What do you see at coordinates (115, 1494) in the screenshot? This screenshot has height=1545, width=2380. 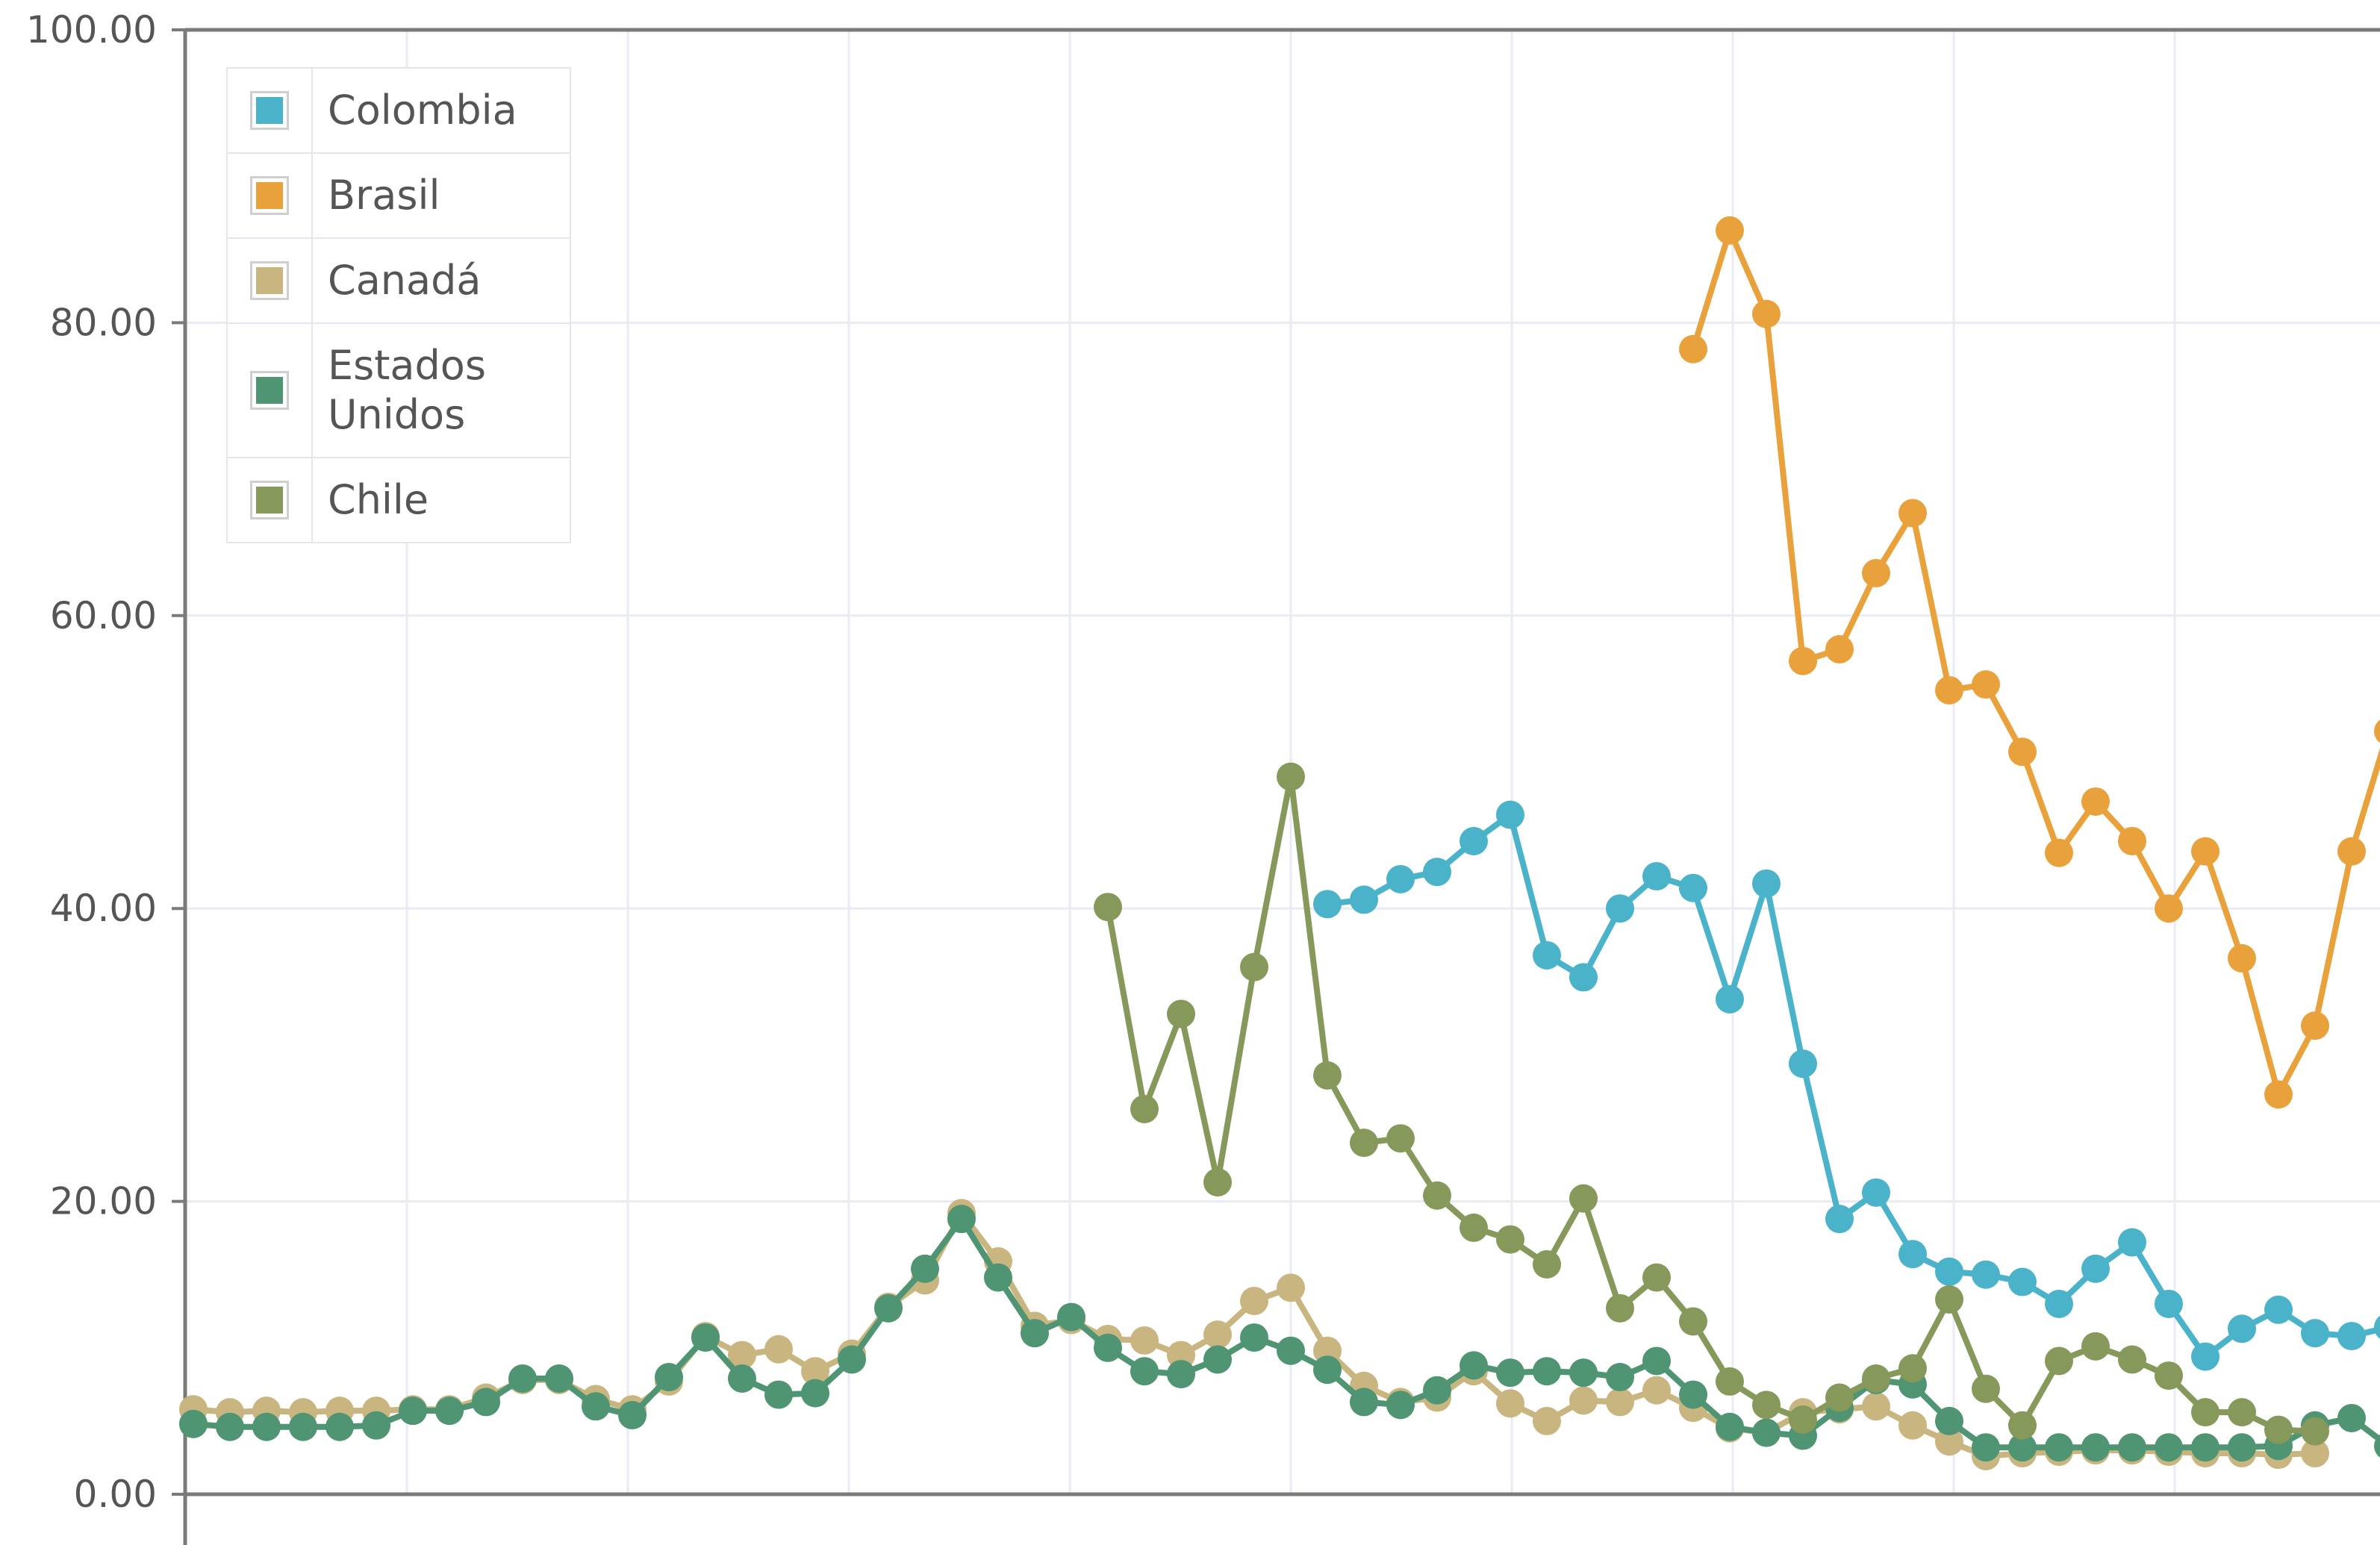 I see `y-tick-label: 0.00` at bounding box center [115, 1494].